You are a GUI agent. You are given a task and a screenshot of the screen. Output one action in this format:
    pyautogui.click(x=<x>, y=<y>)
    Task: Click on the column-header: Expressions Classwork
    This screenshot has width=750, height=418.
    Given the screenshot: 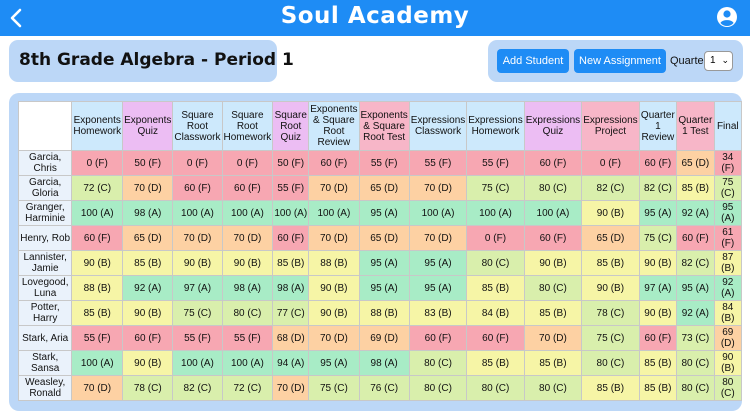 What is the action you would take?
    pyautogui.click(x=438, y=126)
    